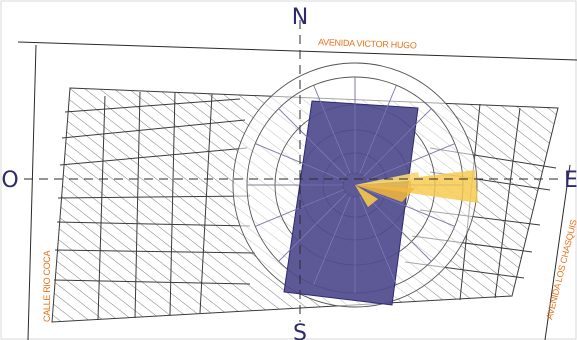  I want to click on street-label-west: CALLE RIO COCA, so click(47, 286).